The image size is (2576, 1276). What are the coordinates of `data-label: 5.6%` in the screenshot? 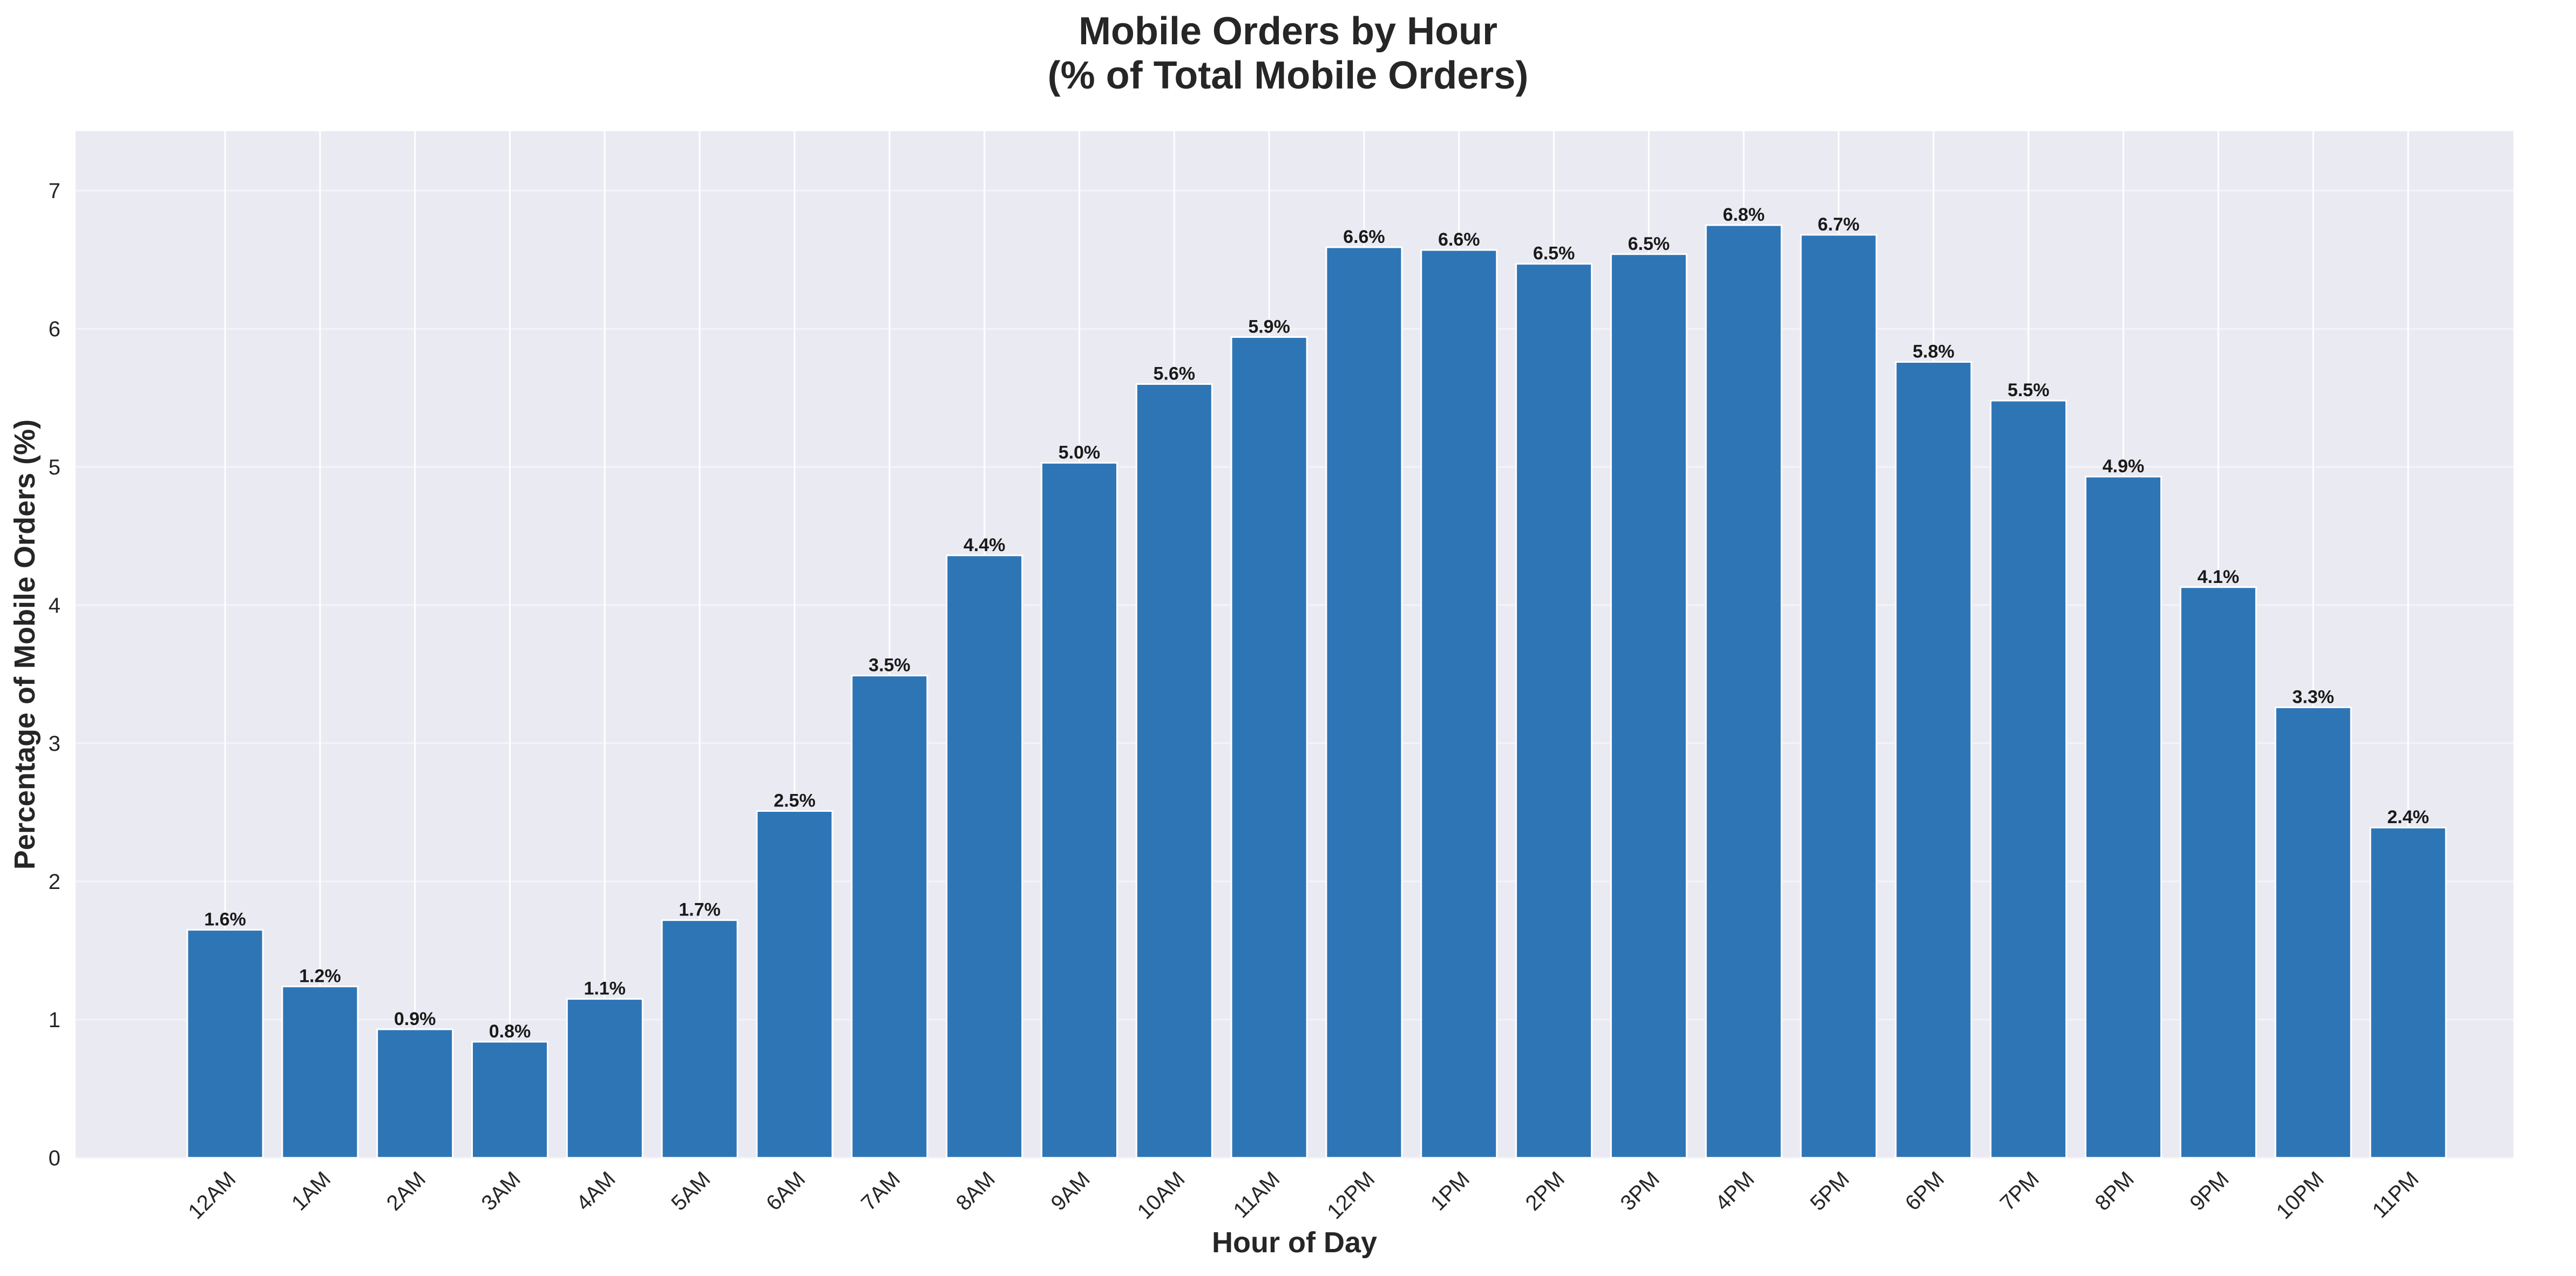 It's located at (1175, 373).